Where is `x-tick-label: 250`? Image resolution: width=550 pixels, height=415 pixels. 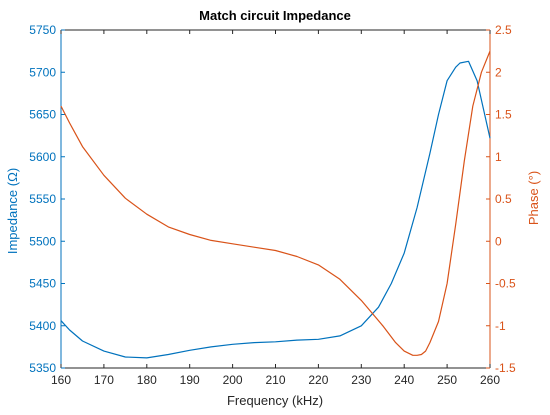
x-tick-label: 250 is located at coordinates (447, 380).